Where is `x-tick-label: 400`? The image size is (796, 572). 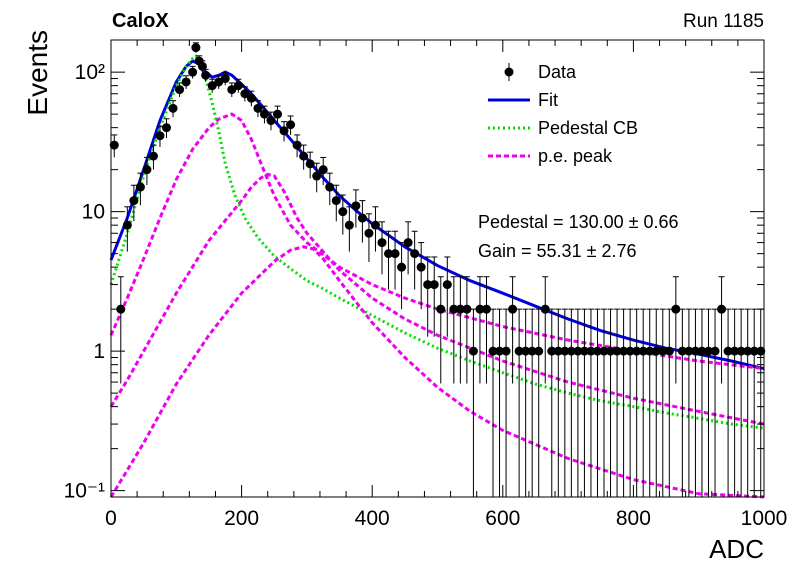 x-tick-label: 400 is located at coordinates (372, 518).